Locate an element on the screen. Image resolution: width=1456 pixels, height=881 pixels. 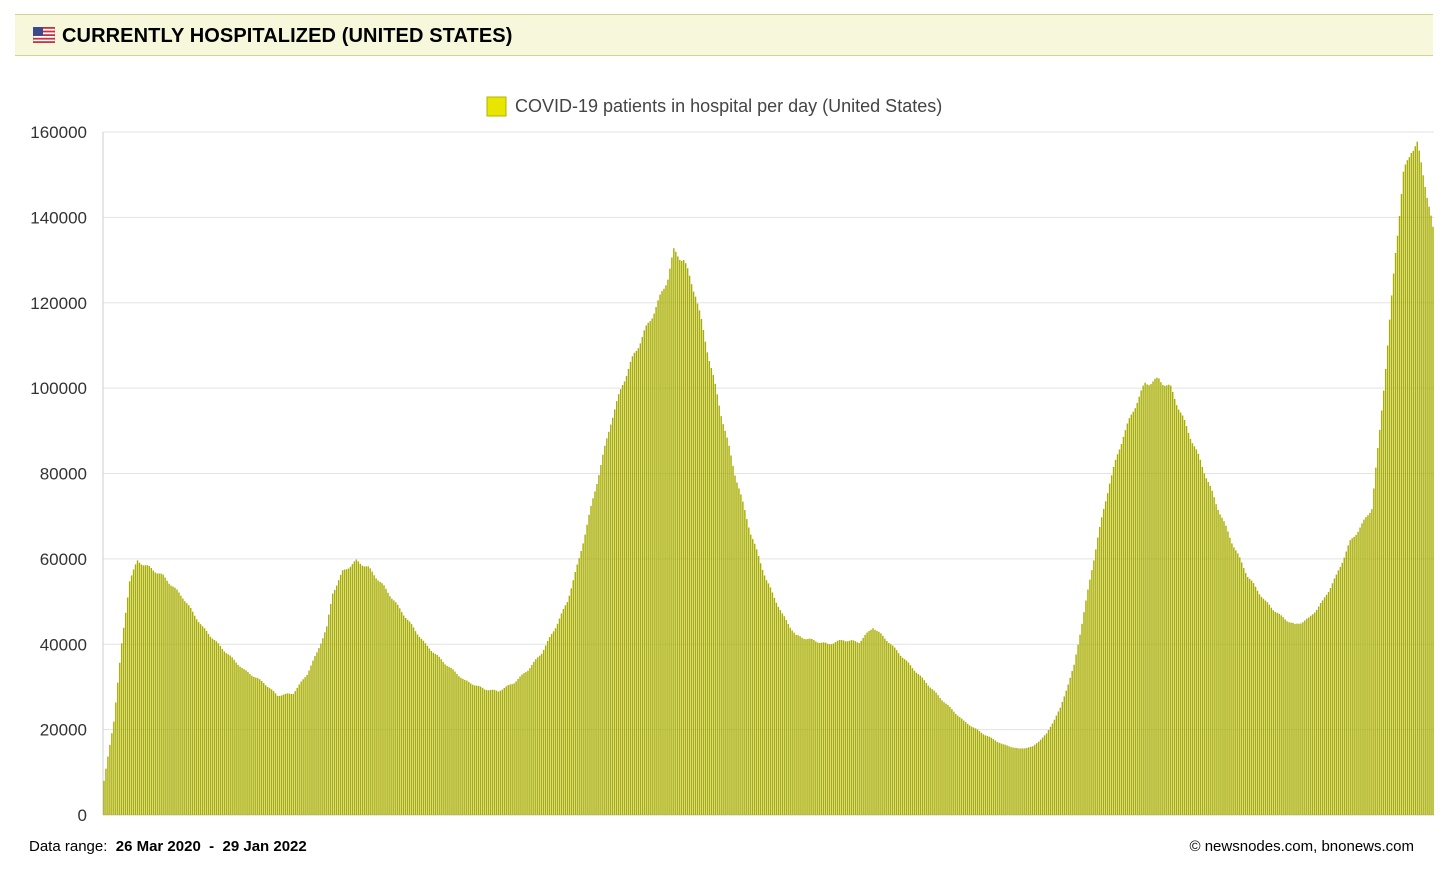
page-title: CURRENTLY HOSPITALIZED (UNITED STATES) is located at coordinates (287, 36).